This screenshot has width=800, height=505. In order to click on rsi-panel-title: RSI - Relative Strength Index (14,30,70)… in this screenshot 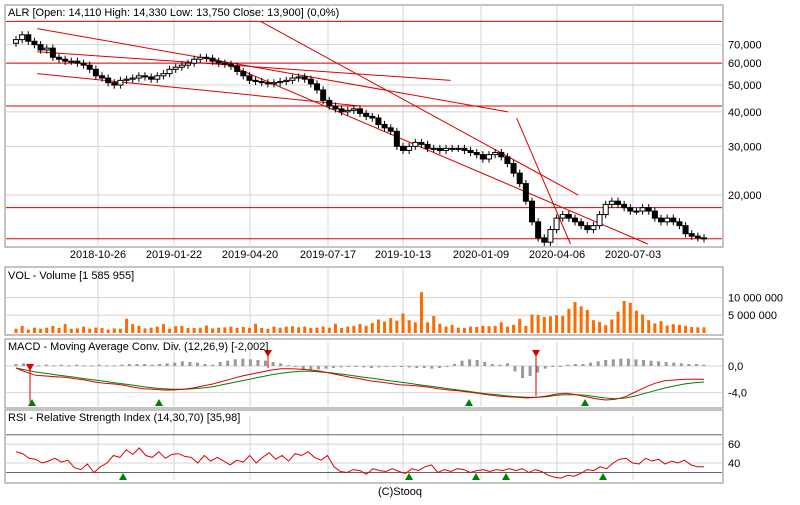, I will do `click(124, 418)`.